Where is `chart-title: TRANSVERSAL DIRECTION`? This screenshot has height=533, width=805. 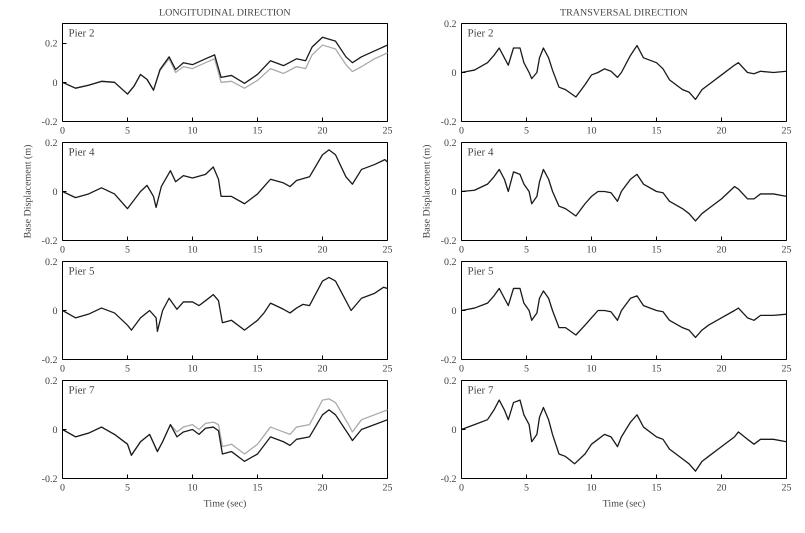
chart-title: TRANSVERSAL DIRECTION is located at coordinates (624, 13).